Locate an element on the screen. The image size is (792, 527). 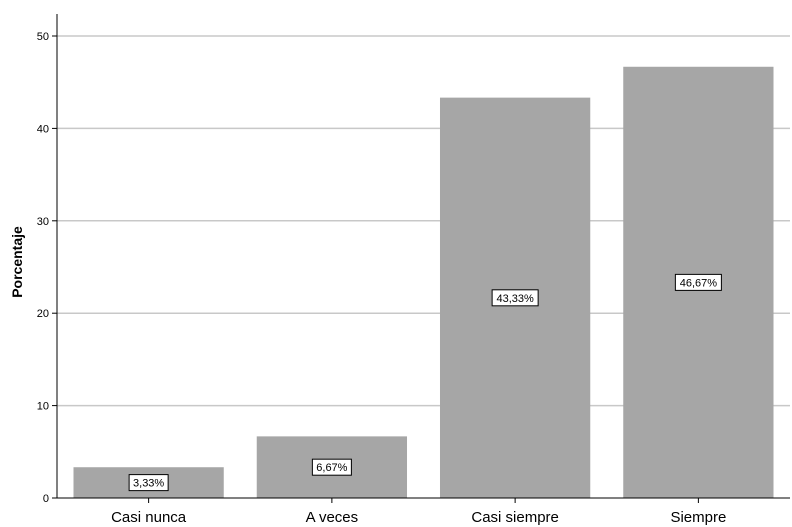
y-tick-label: 10 is located at coordinates (43, 407).